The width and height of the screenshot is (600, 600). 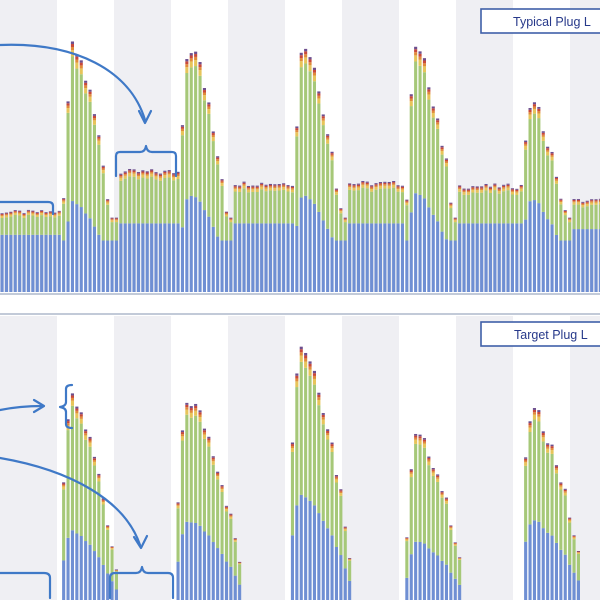 What do you see at coordinates (540, 334) in the screenshot?
I see `bottom-legend: Target Plug L` at bounding box center [540, 334].